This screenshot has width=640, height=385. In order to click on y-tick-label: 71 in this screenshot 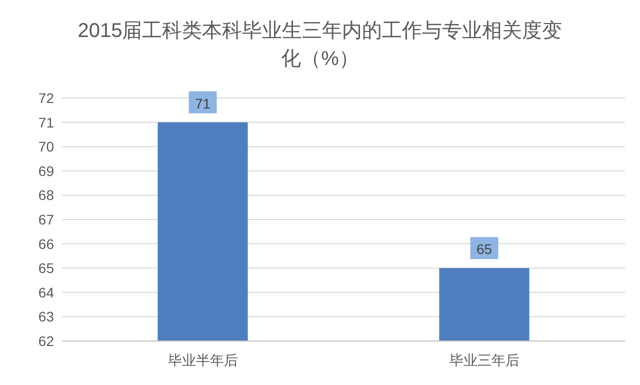, I will do `click(46, 122)`.